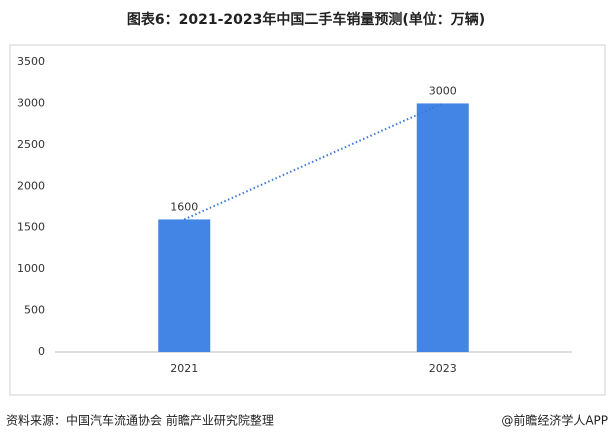  I want to click on y-tick-label: 500, so click(34, 310).